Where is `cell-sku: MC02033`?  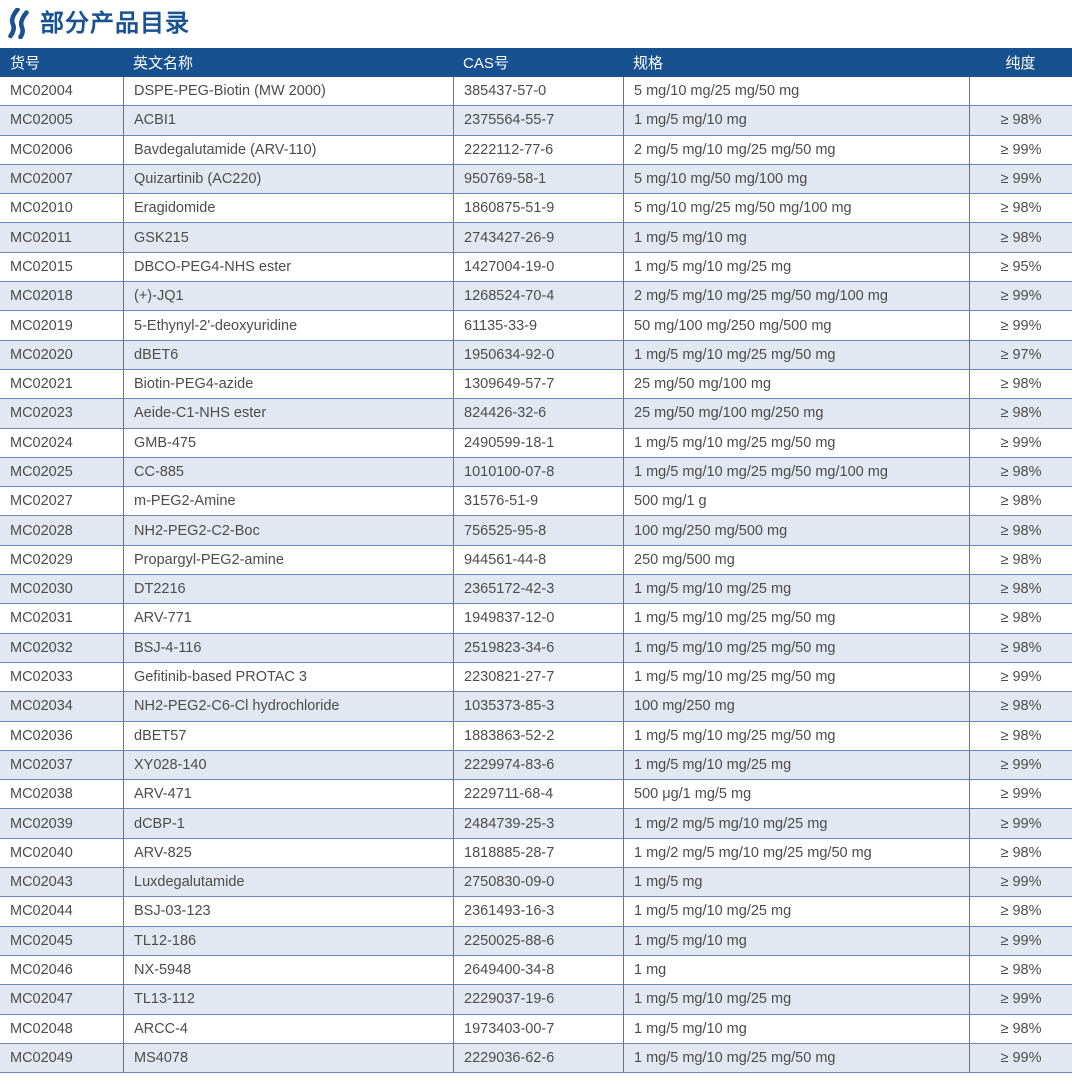 cell-sku: MC02033 is located at coordinates (61, 677).